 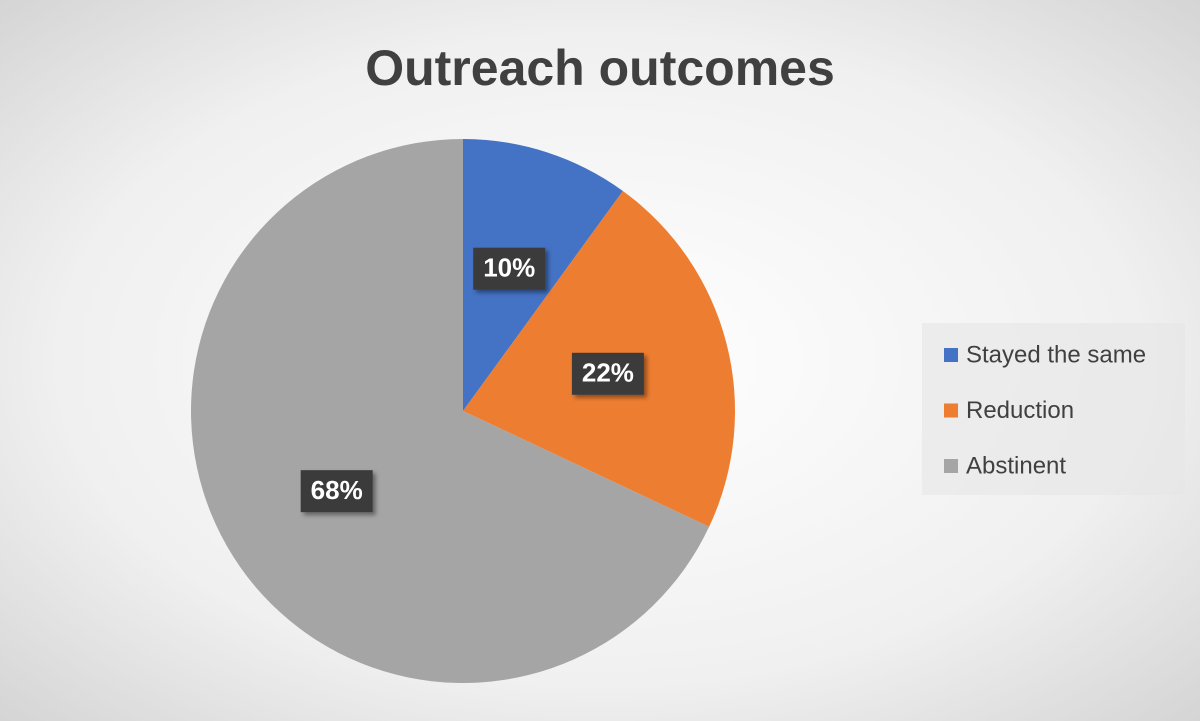 I want to click on legend-label: Abstinent, so click(x=1016, y=465).